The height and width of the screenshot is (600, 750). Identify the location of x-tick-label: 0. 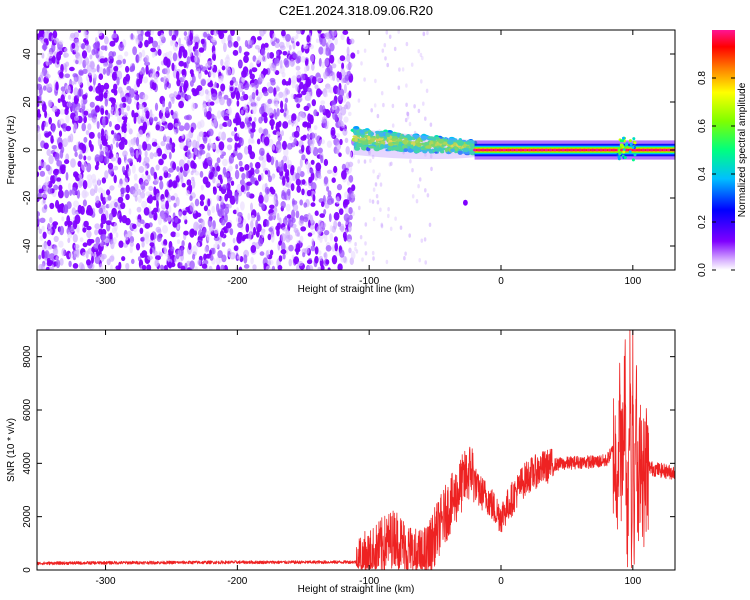
(501, 281).